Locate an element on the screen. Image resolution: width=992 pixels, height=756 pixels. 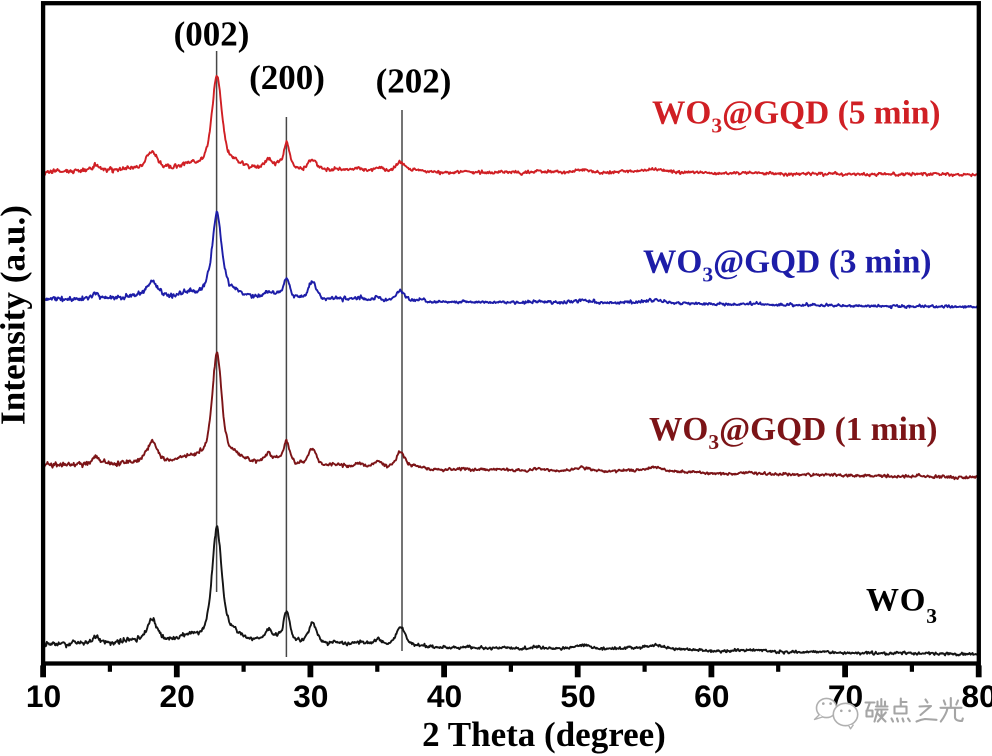
svg-text: 40 is located at coordinates (444, 696).